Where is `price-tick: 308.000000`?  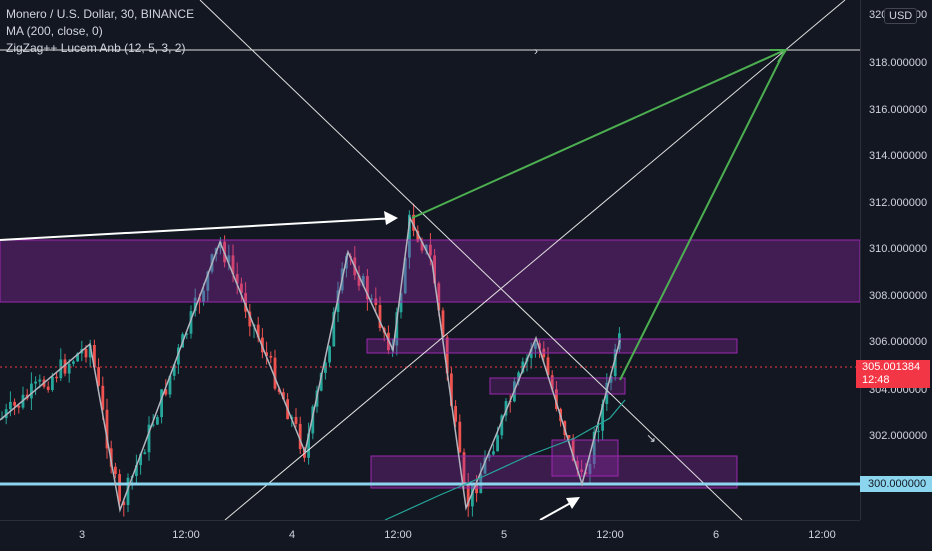
price-tick: 308.000000 is located at coordinates (898, 296).